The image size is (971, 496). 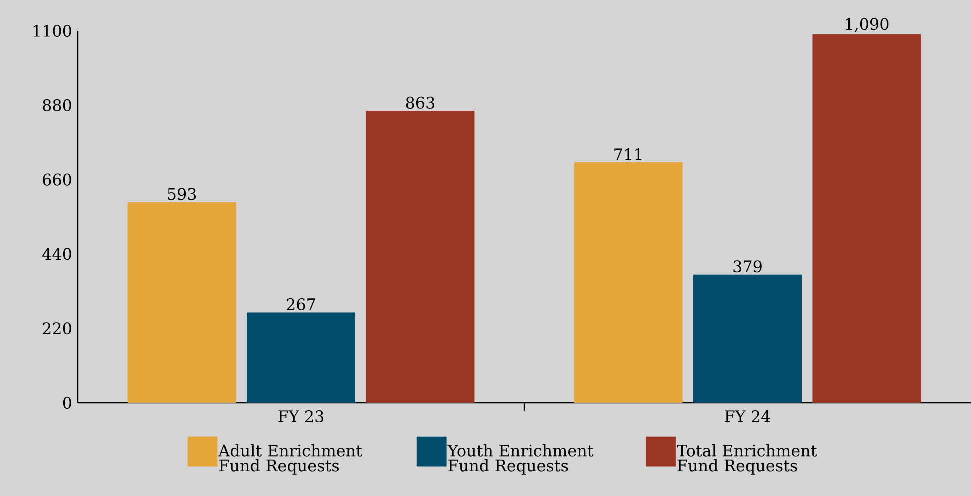 I want to click on y-tick-label: 0, so click(x=67, y=403).